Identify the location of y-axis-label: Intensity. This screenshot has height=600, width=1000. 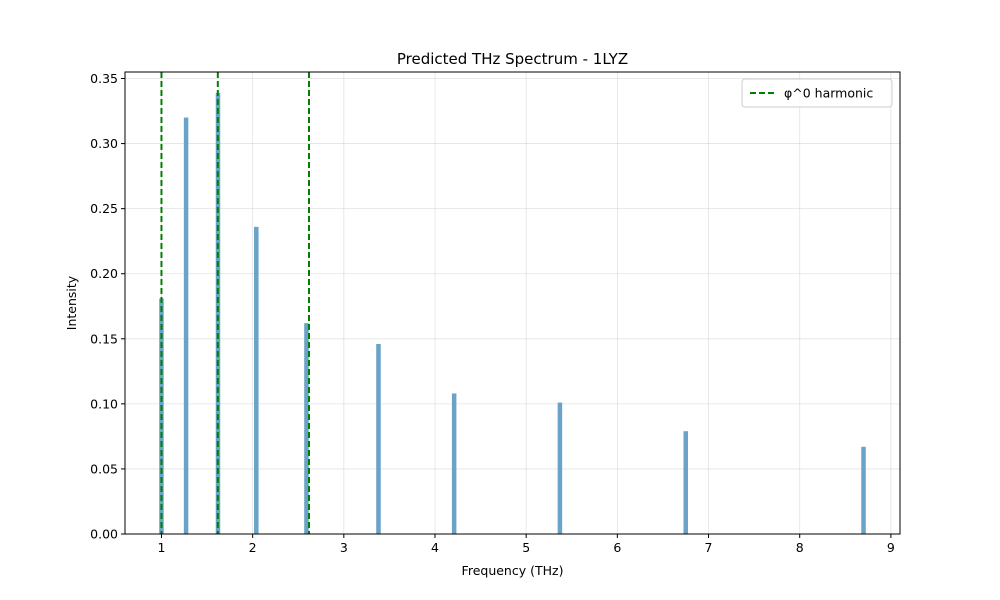
(71, 302).